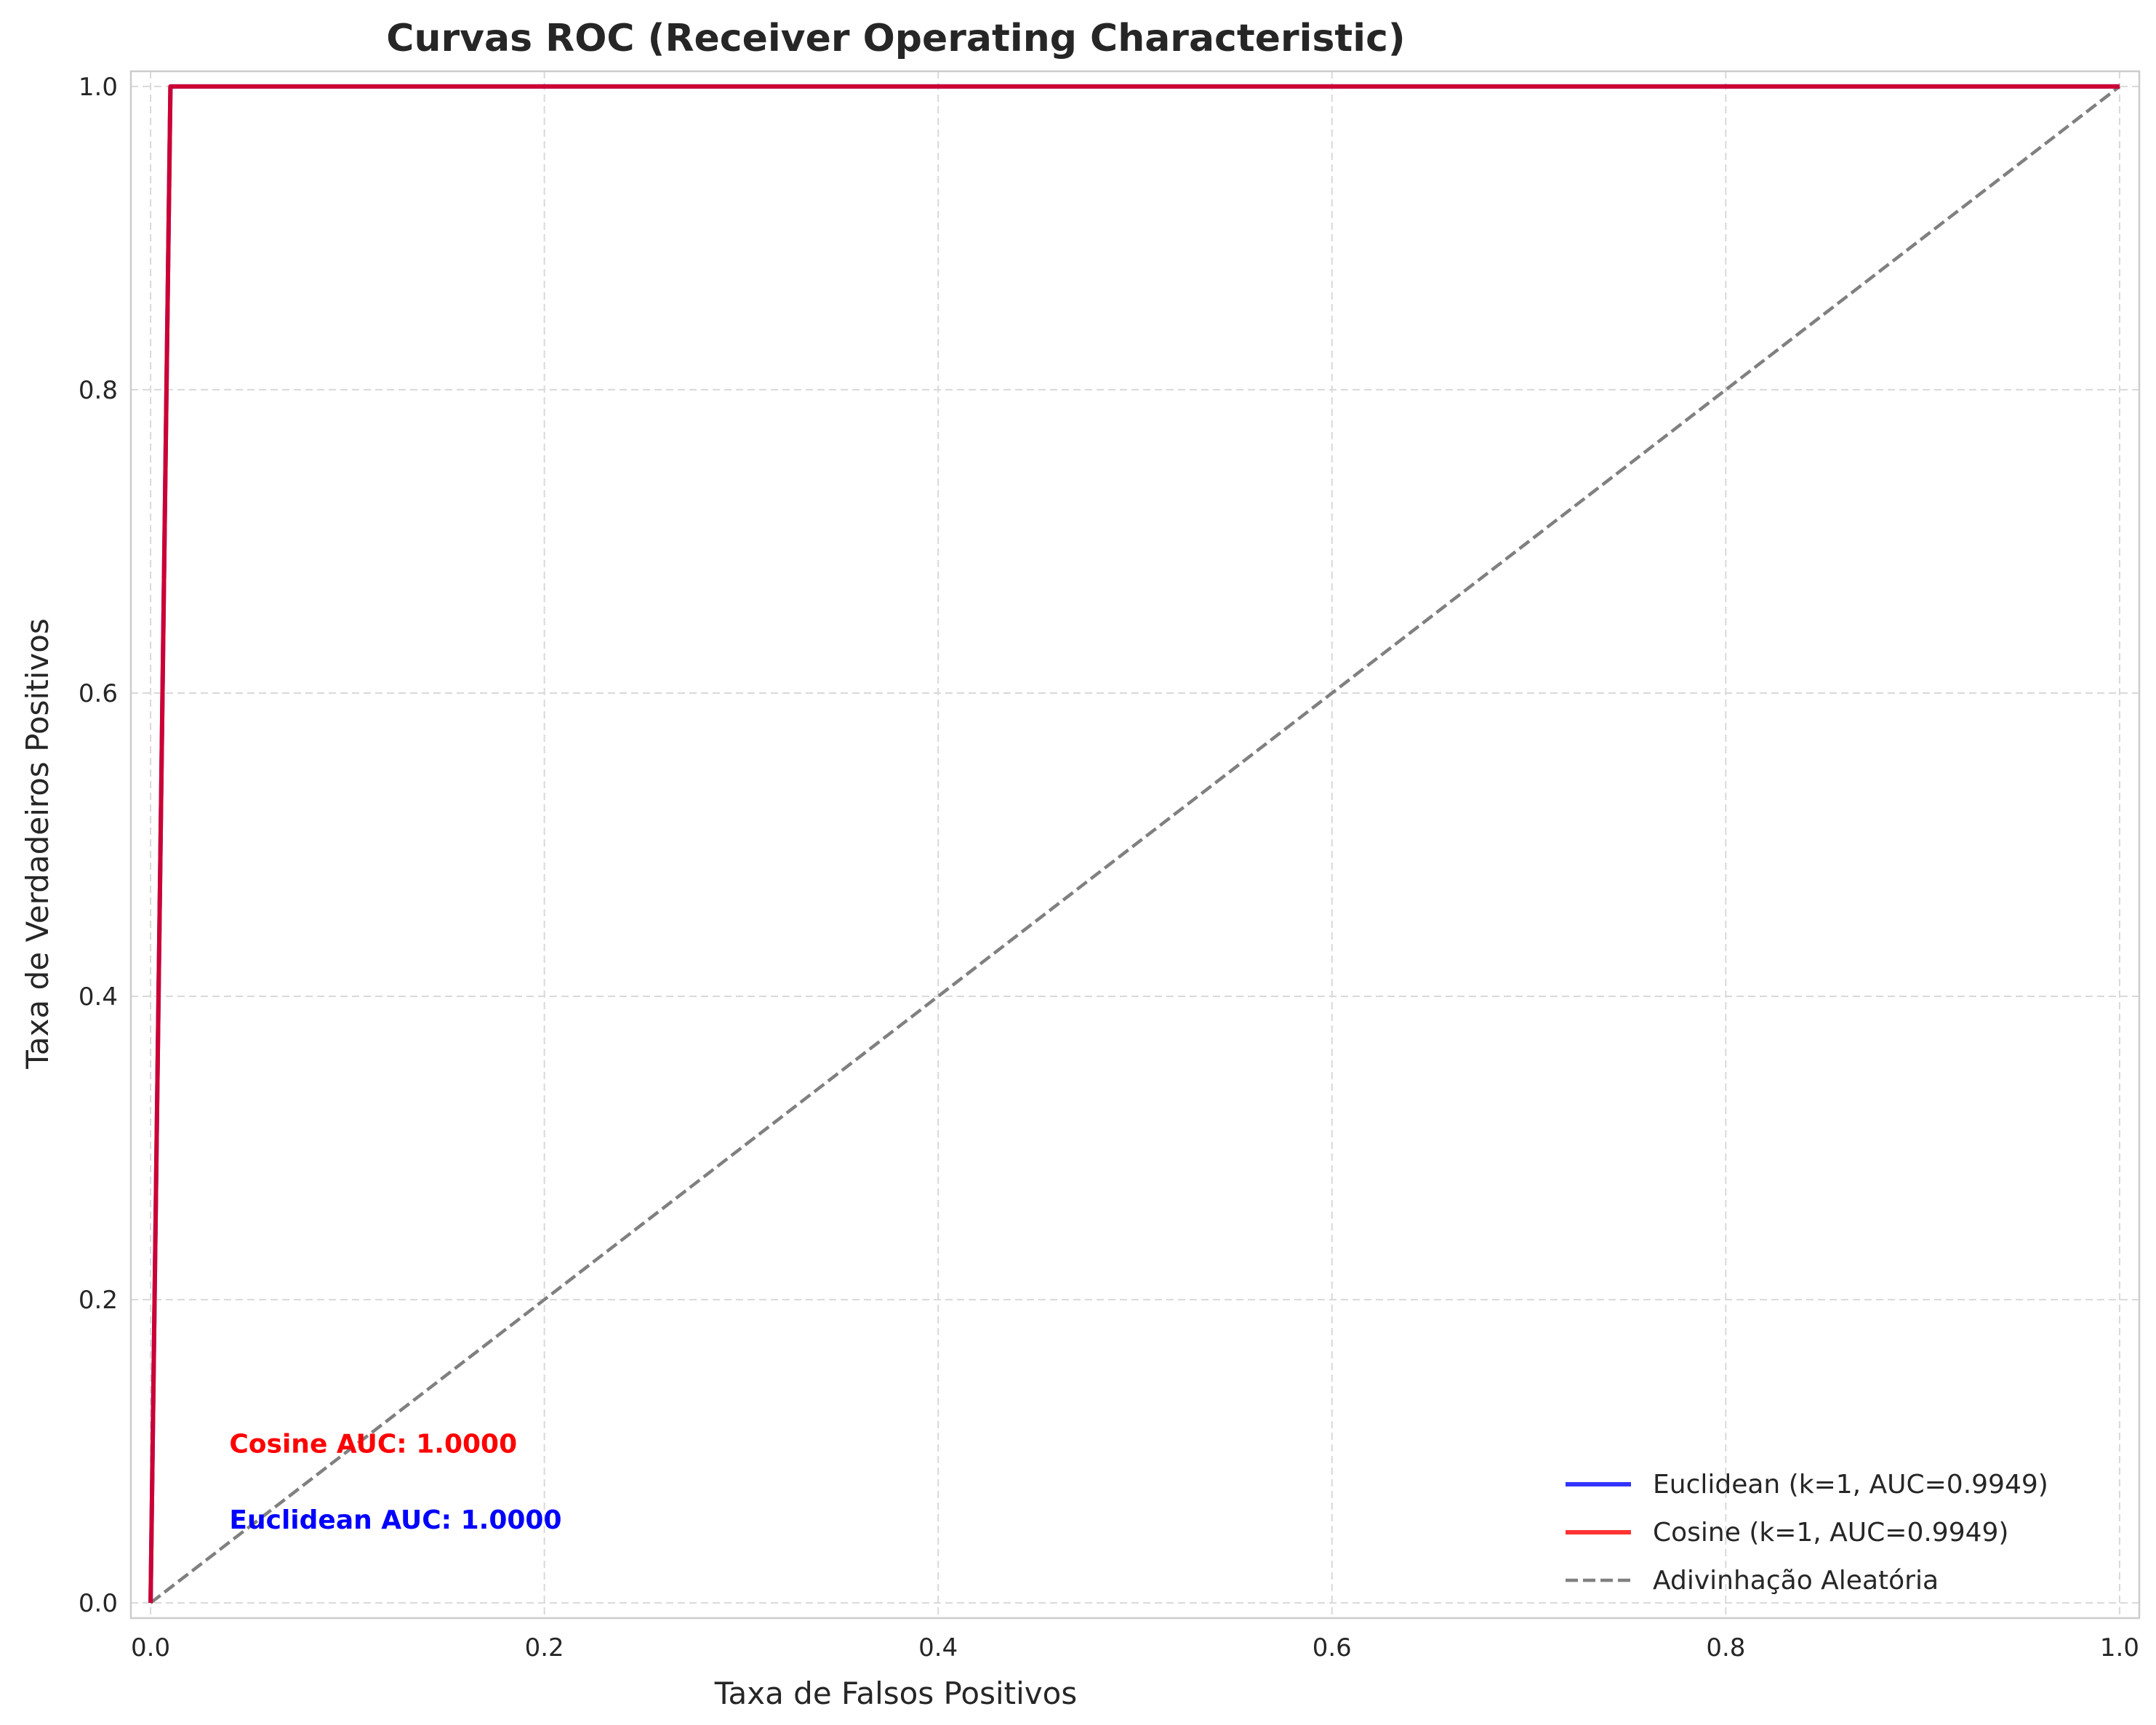 Image resolution: width=2156 pixels, height=1725 pixels. What do you see at coordinates (98, 87) in the screenshot?
I see `y-tick-label: 1.0` at bounding box center [98, 87].